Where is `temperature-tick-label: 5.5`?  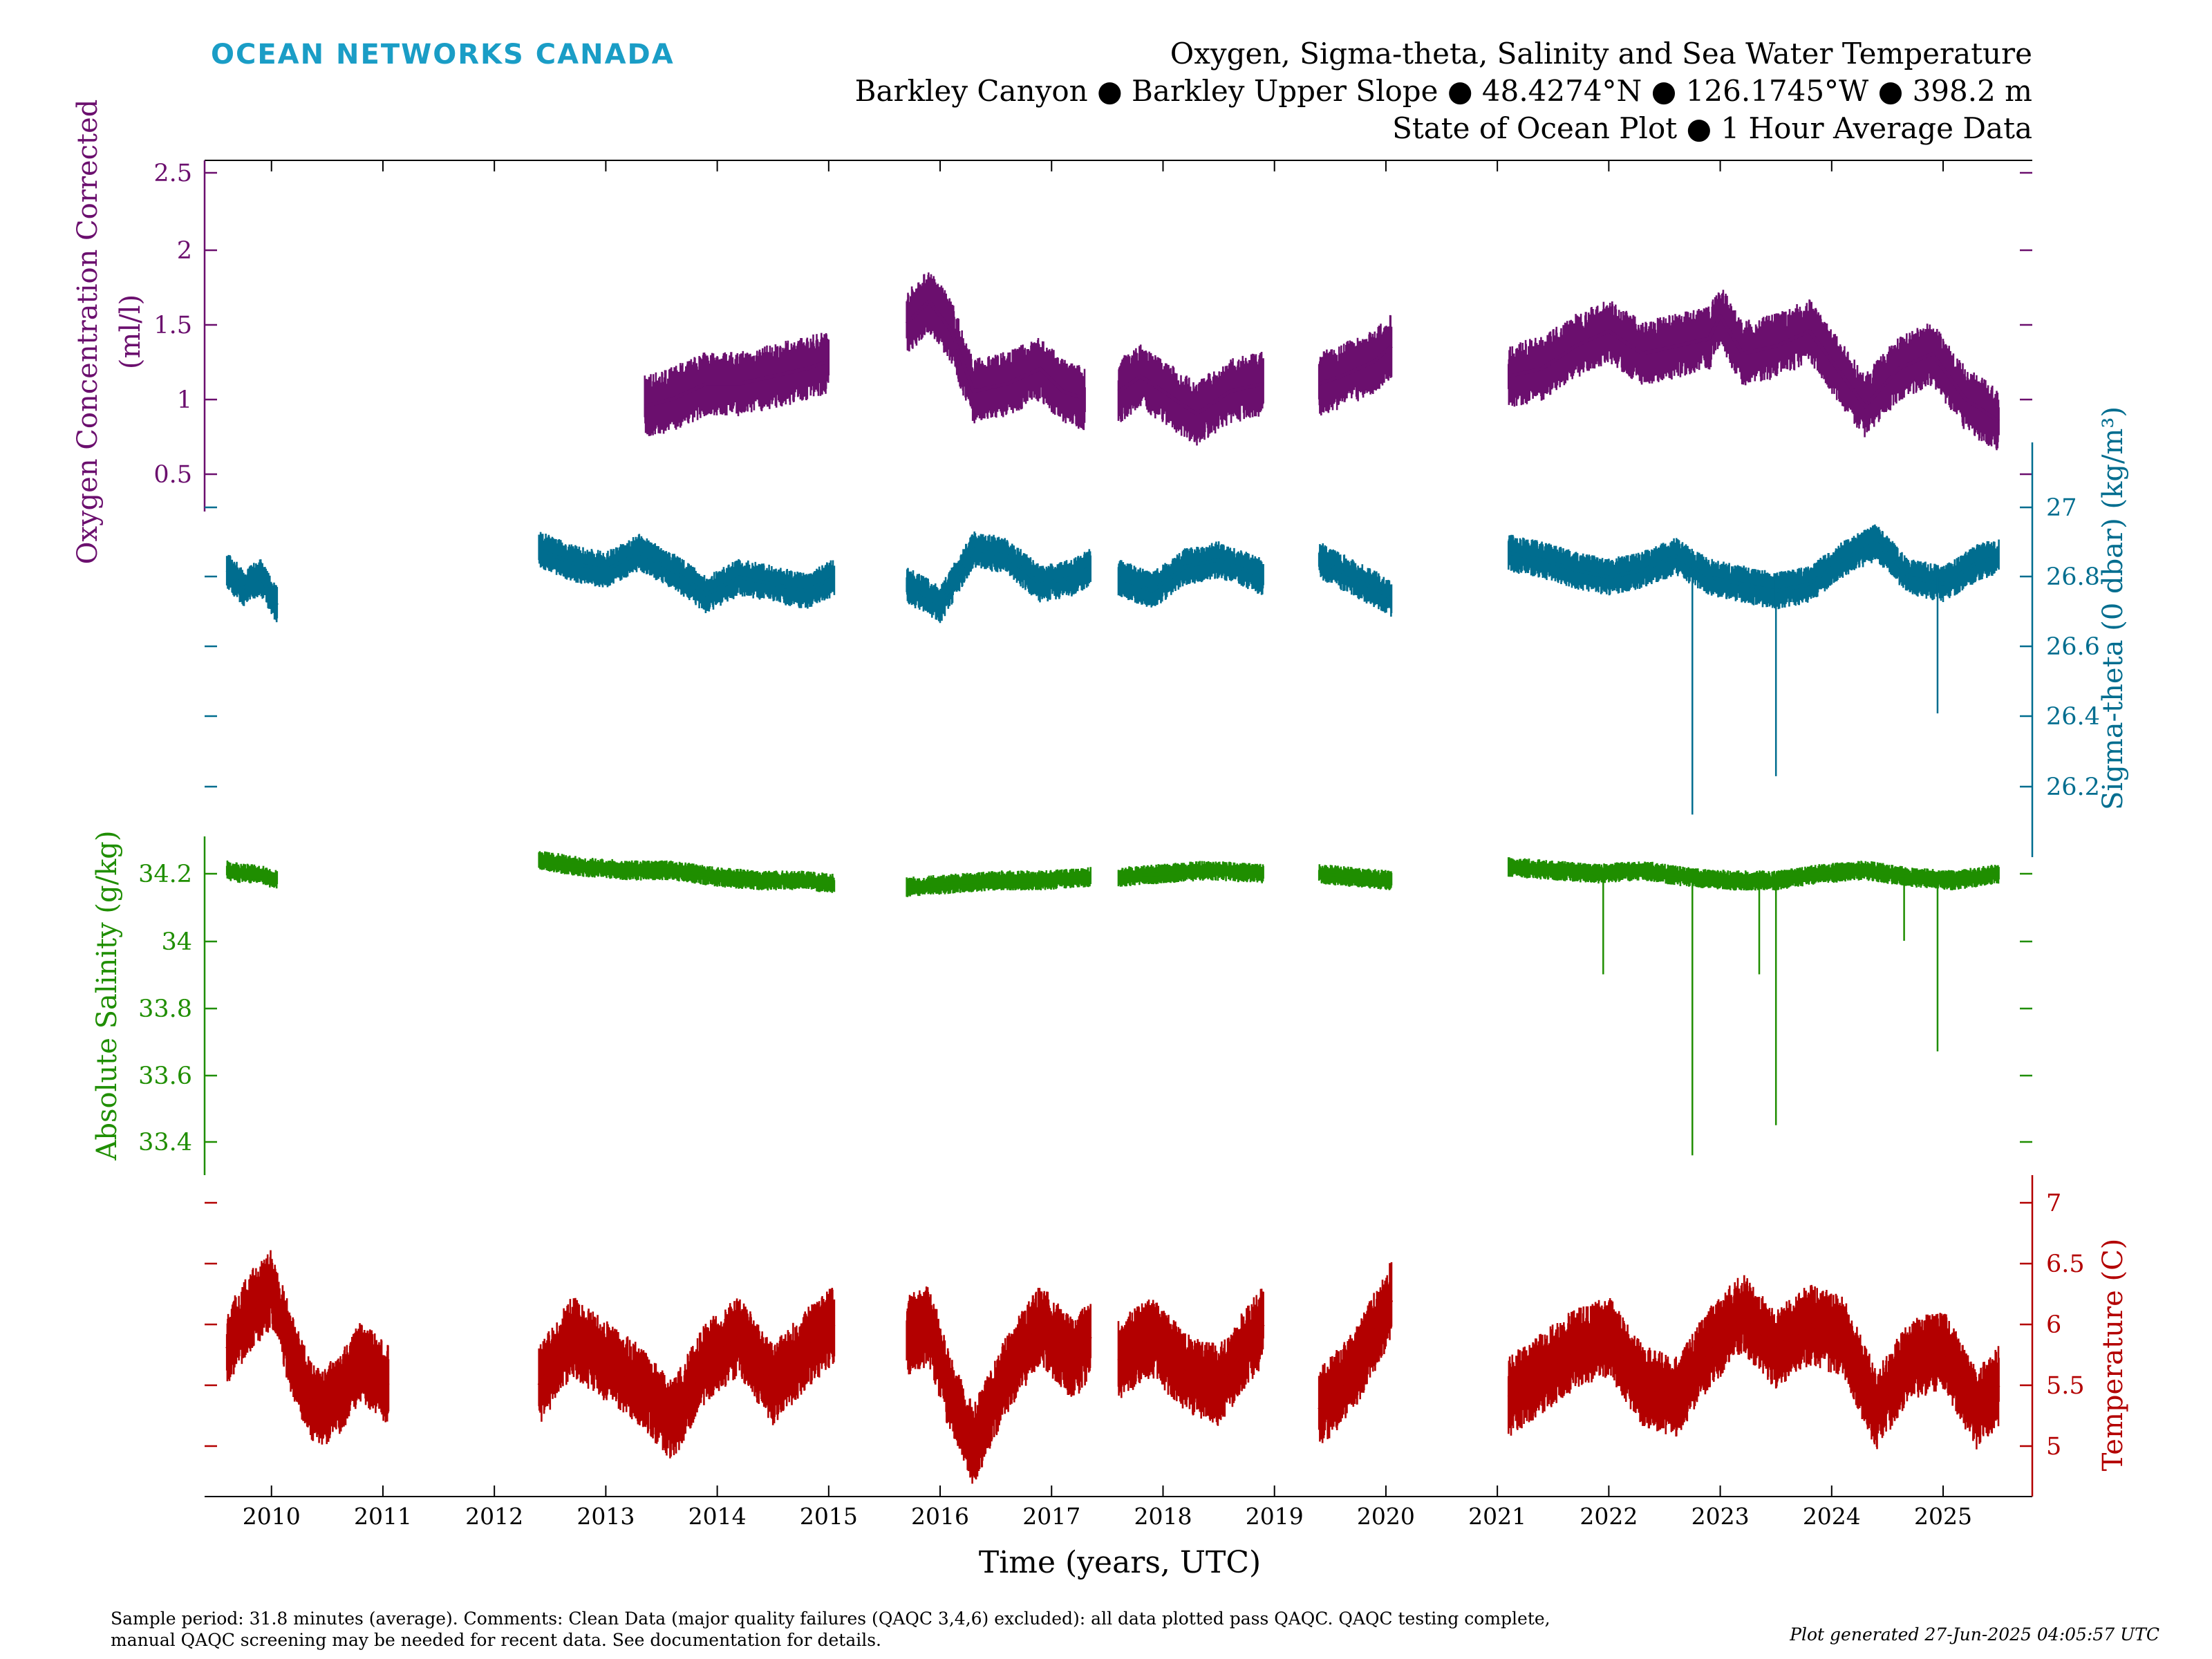 temperature-tick-label: 5.5 is located at coordinates (2065, 1386).